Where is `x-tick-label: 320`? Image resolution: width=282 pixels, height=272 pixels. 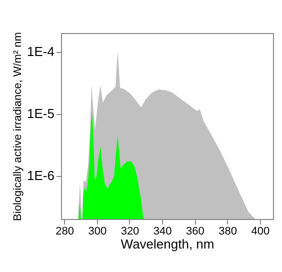 x-tick-label: 320 is located at coordinates (130, 232).